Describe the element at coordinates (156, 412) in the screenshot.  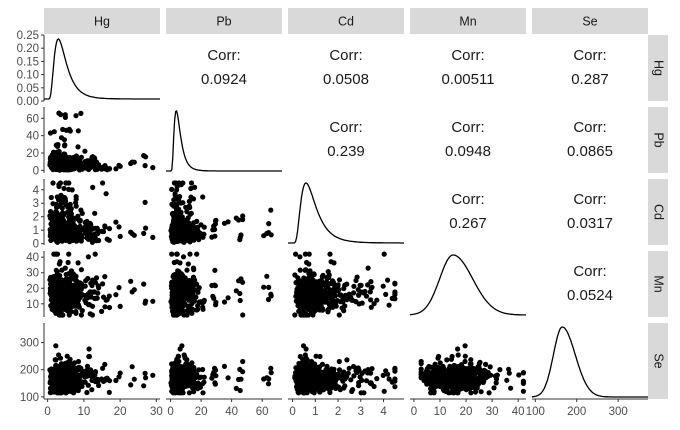
I see `x-tick-label: 30` at that location.